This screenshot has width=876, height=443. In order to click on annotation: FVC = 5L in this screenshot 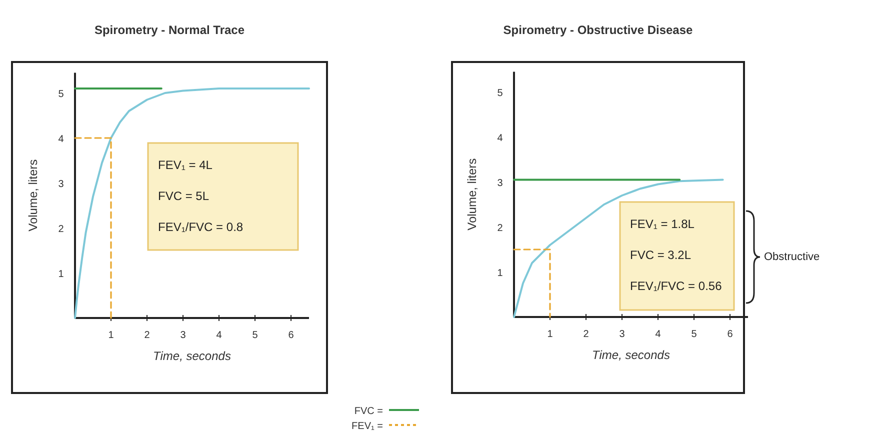, I will do `click(184, 196)`.